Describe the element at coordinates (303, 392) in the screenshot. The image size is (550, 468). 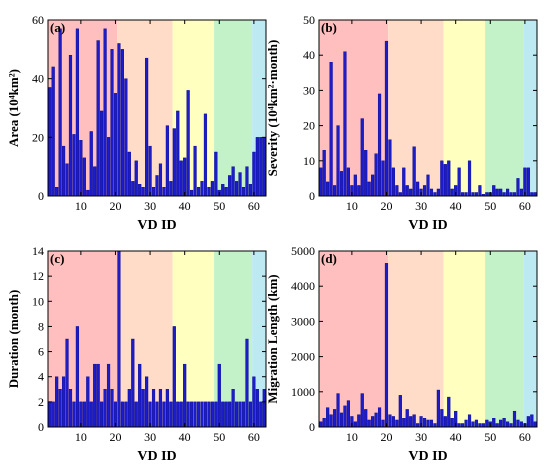
I see `y-tick-label: 1000` at that location.